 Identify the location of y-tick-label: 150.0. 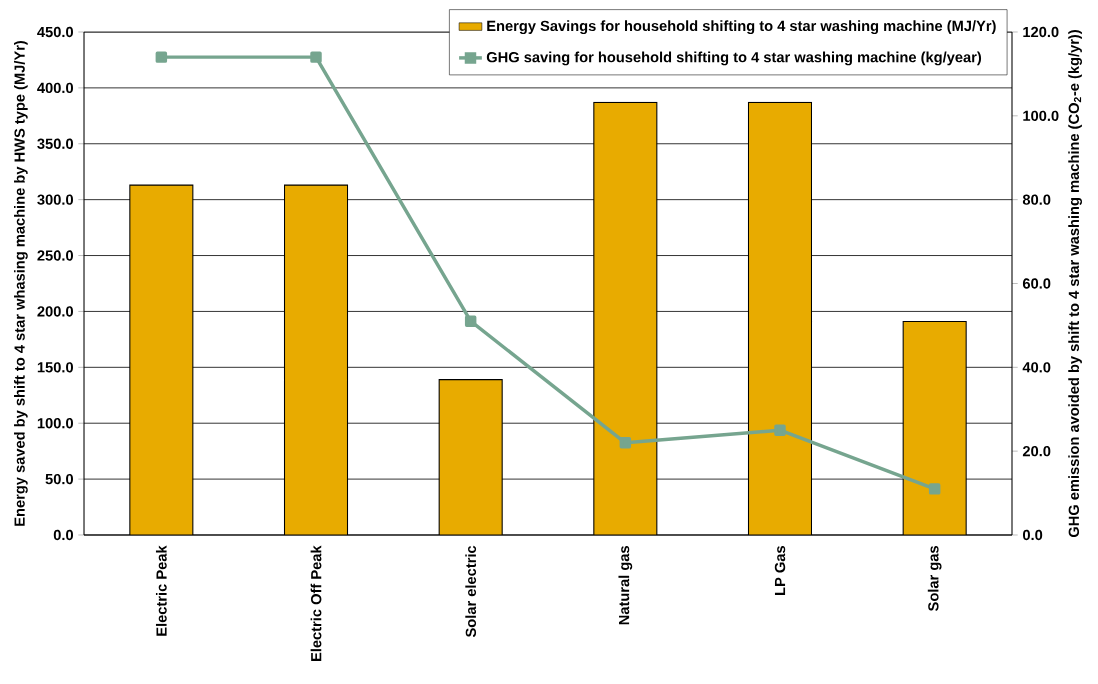
(55, 367).